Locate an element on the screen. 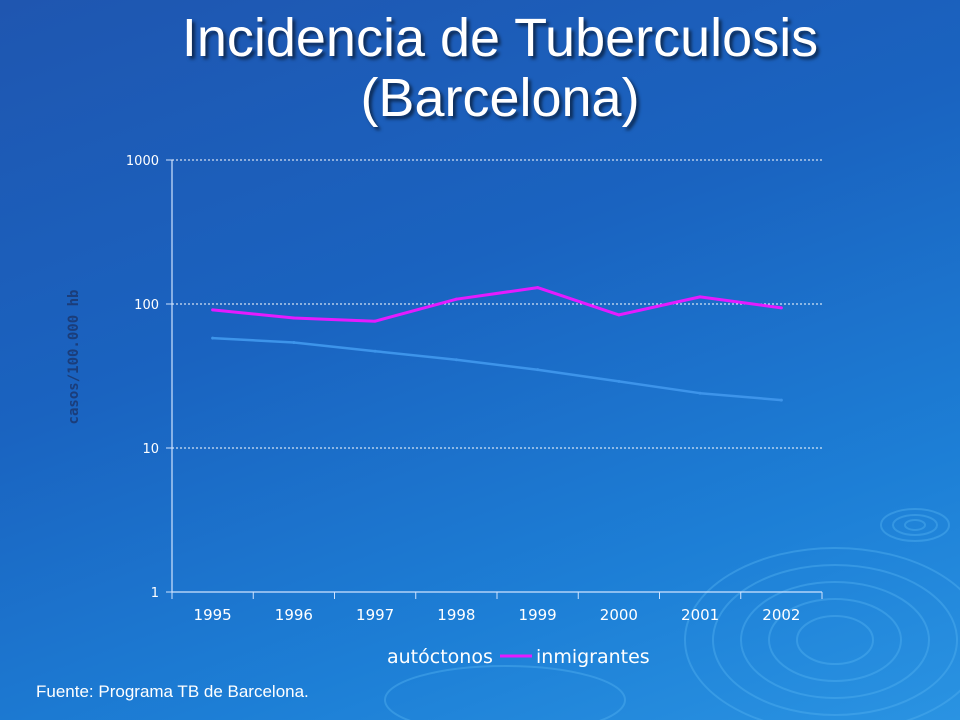 The image size is (960, 720). series-line-autoctonos is located at coordinates (497, 369).